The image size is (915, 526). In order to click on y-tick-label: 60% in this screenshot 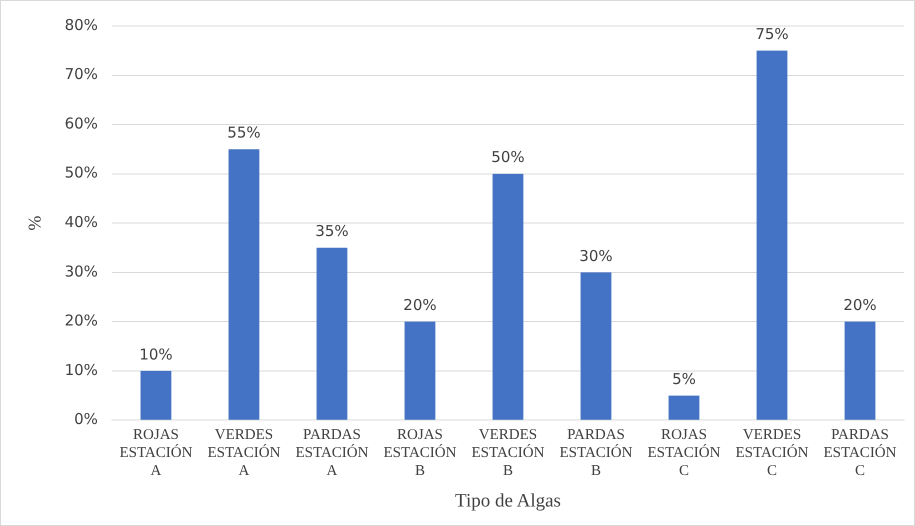, I will do `click(81, 123)`.